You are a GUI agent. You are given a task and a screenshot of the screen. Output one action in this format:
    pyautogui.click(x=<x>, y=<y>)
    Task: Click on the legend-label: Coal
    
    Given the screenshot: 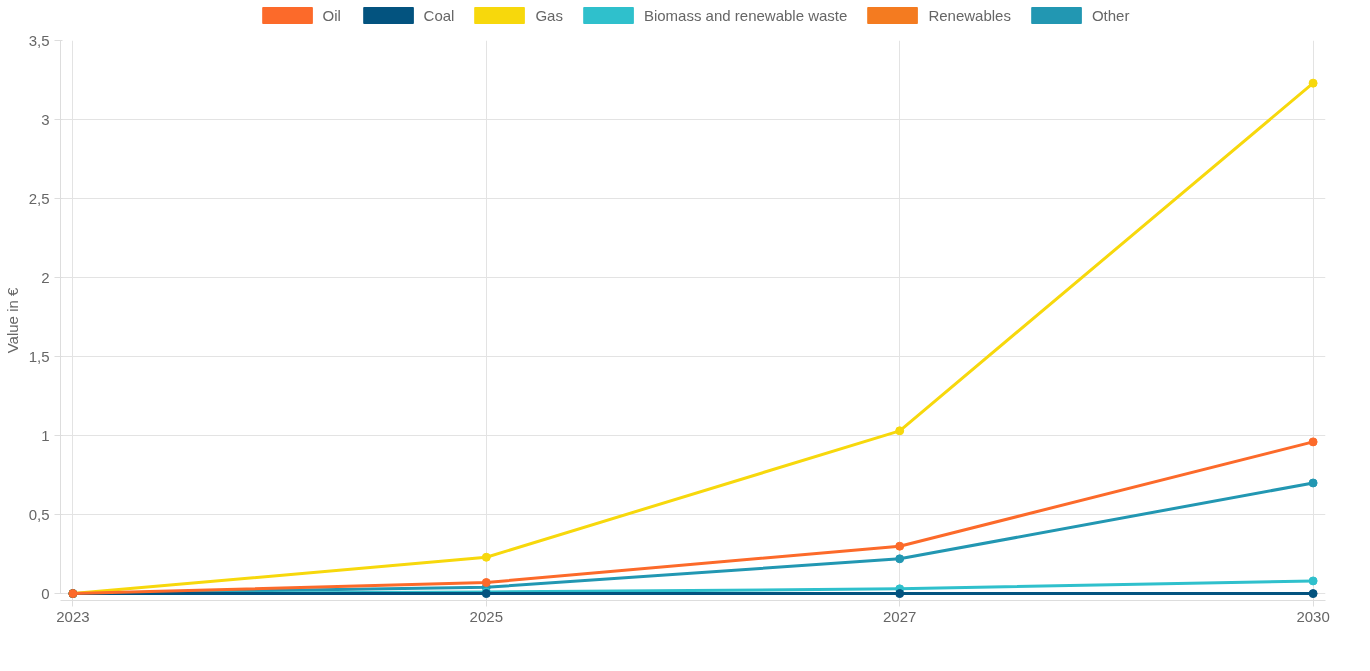 What is the action you would take?
    pyautogui.click(x=439, y=15)
    